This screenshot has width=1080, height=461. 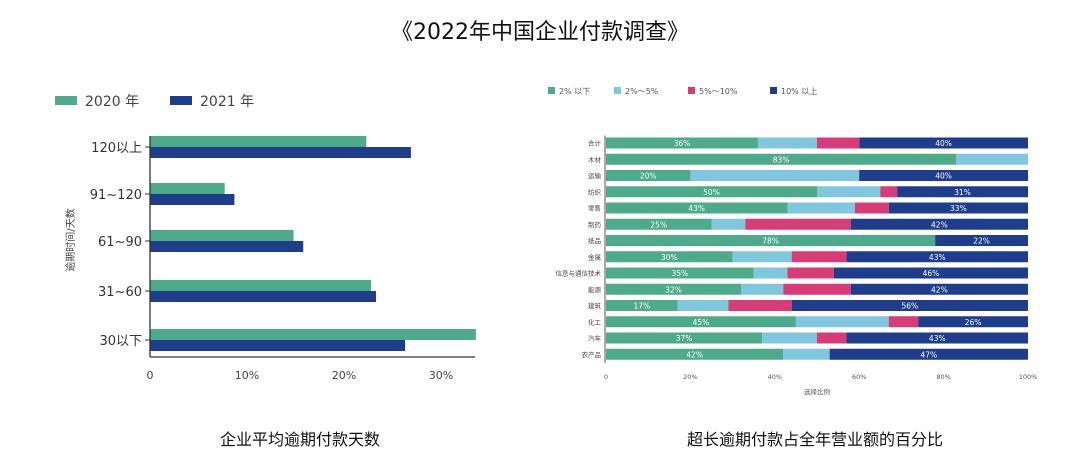 I want to click on left-chart-caption: 企业平均逾期付款天数, so click(x=299, y=439).